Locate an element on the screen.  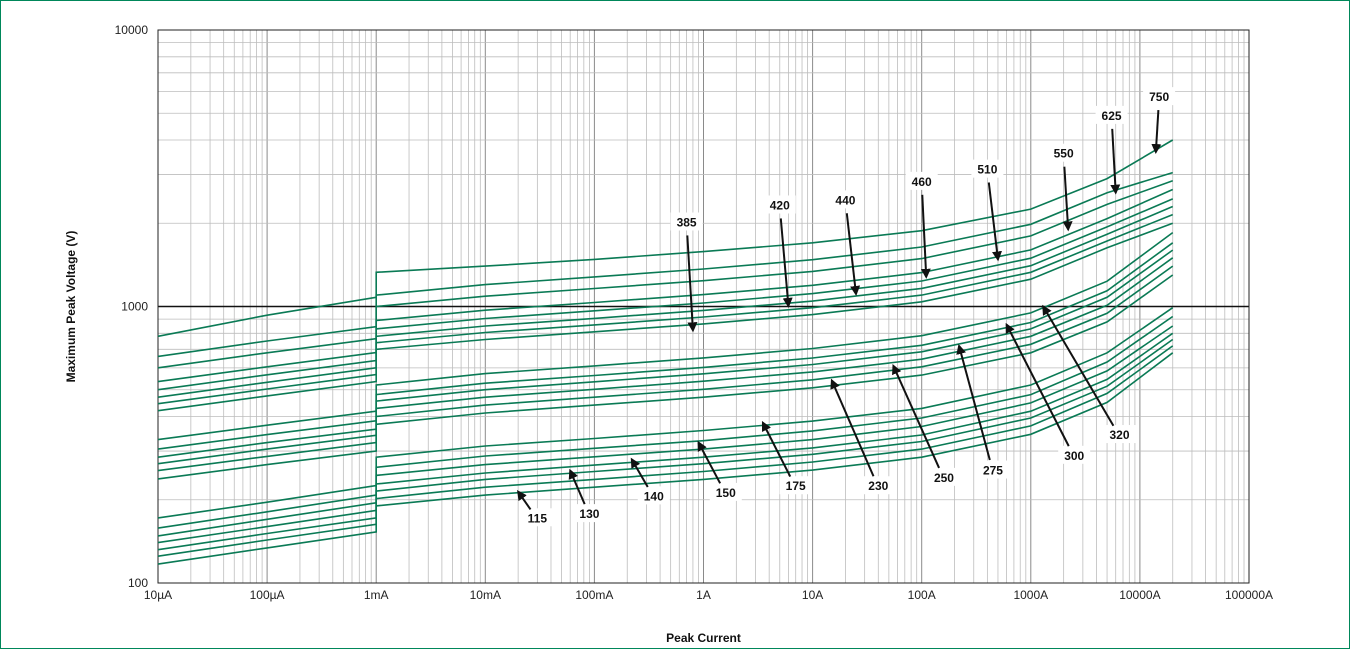
x-tick-label: 10000A is located at coordinates (1139, 595).